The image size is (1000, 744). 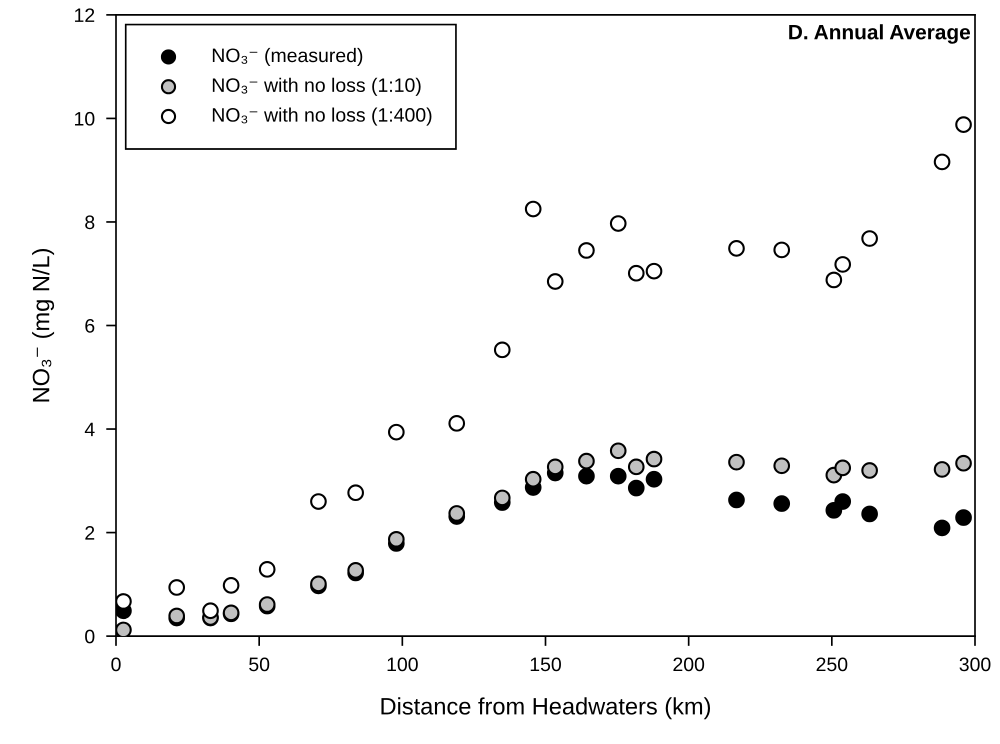 I want to click on y-tick-label: 2, so click(x=89, y=533).